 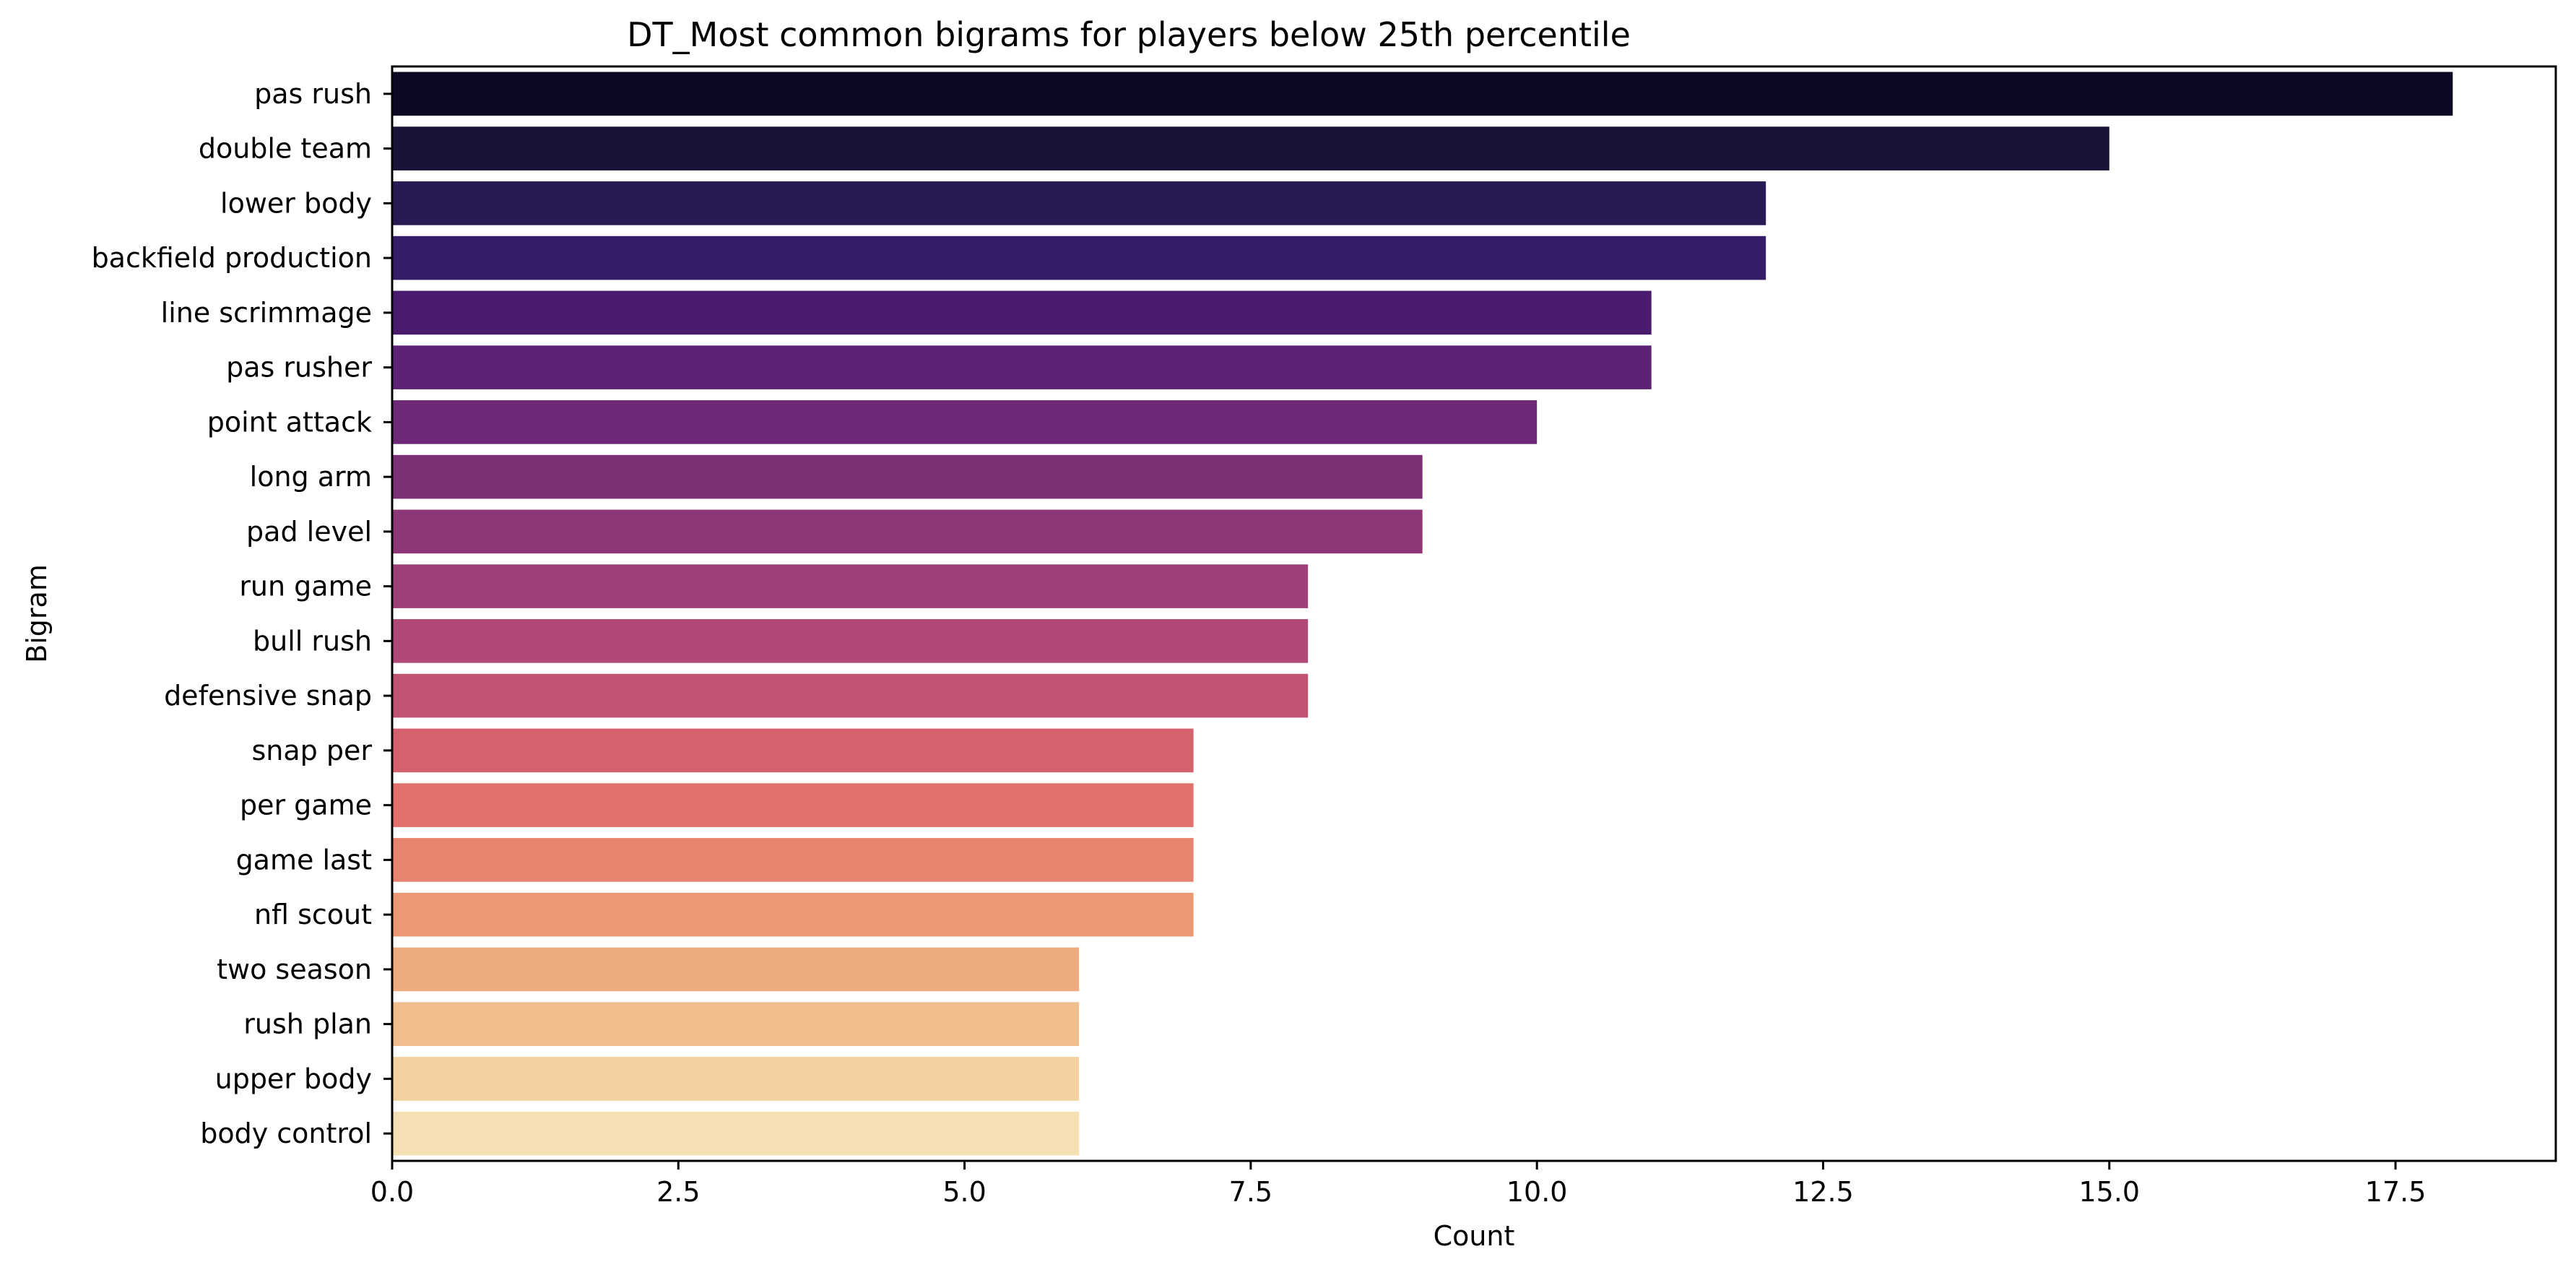 What do you see at coordinates (268, 696) in the screenshot?
I see `y-tick-label: defensive snap` at bounding box center [268, 696].